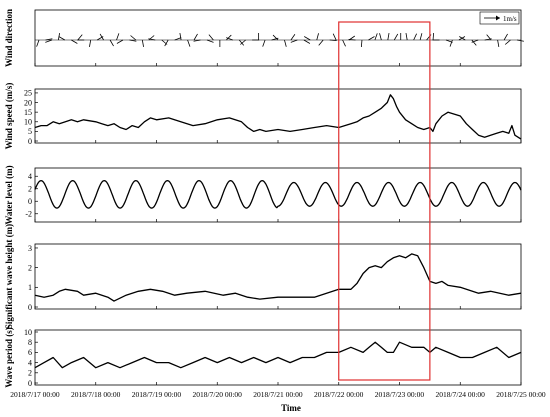  Describe the element at coordinates (291, 408) in the screenshot. I see `x-axis-title: Time` at that location.